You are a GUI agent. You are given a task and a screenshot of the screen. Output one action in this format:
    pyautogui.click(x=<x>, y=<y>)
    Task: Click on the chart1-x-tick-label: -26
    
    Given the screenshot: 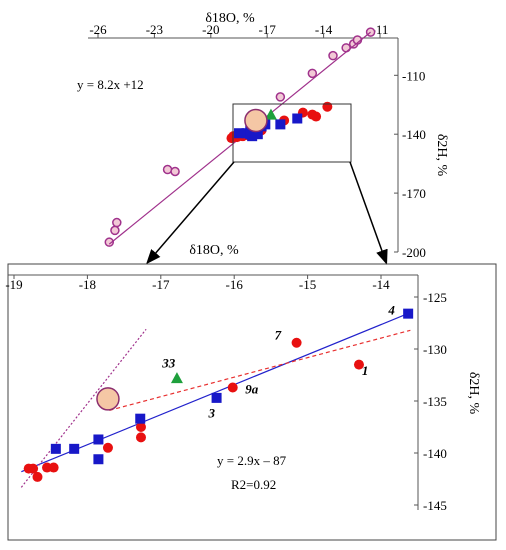 What is the action you would take?
    pyautogui.click(x=98, y=29)
    